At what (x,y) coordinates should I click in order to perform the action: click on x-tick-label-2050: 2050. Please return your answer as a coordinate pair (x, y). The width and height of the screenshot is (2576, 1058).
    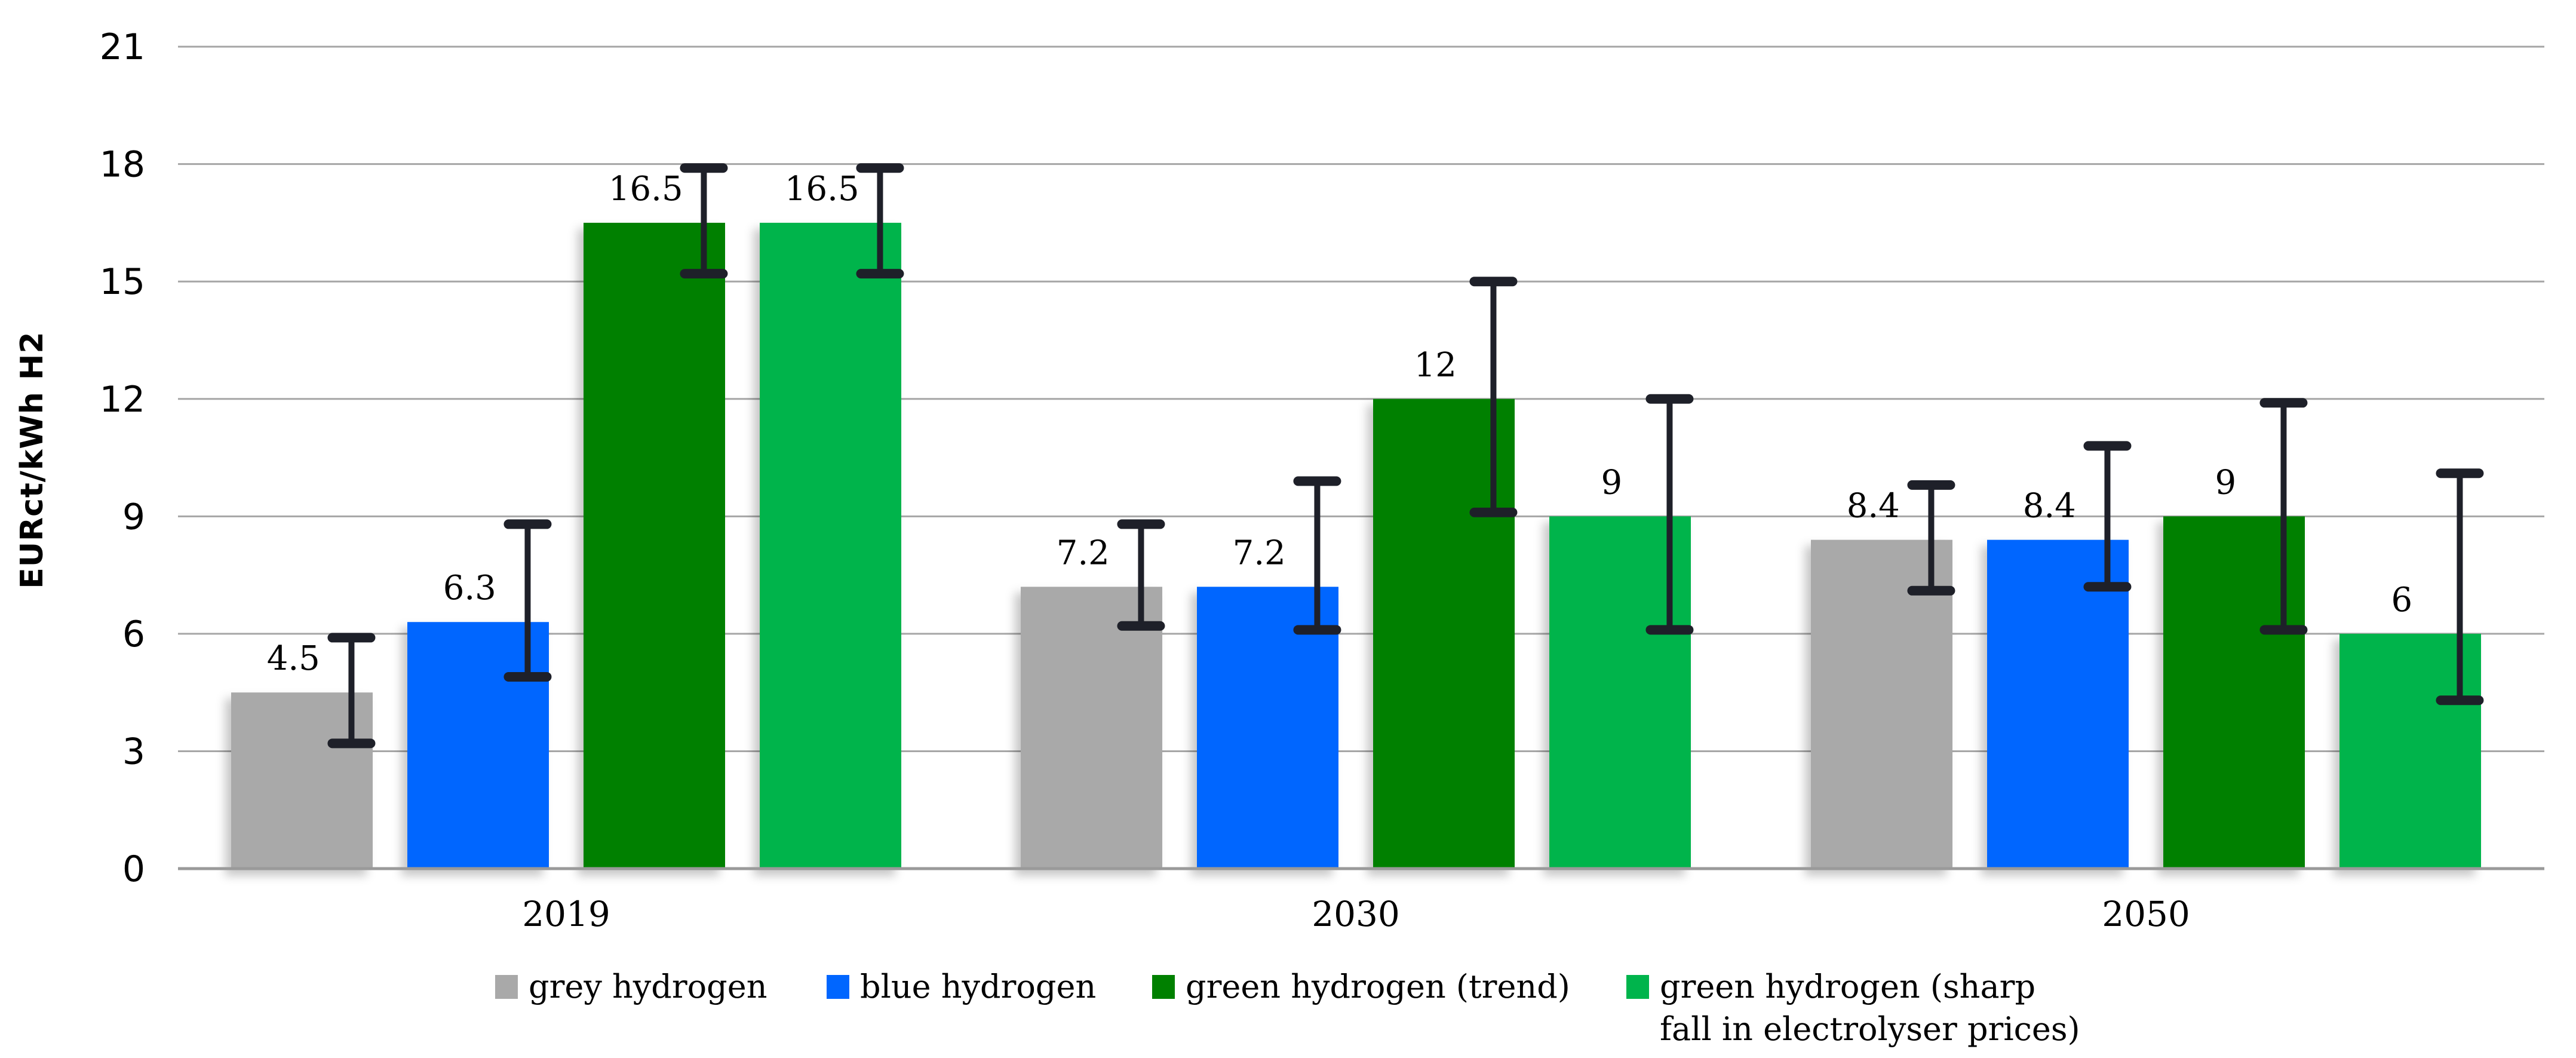
    Looking at the image, I should click on (2146, 914).